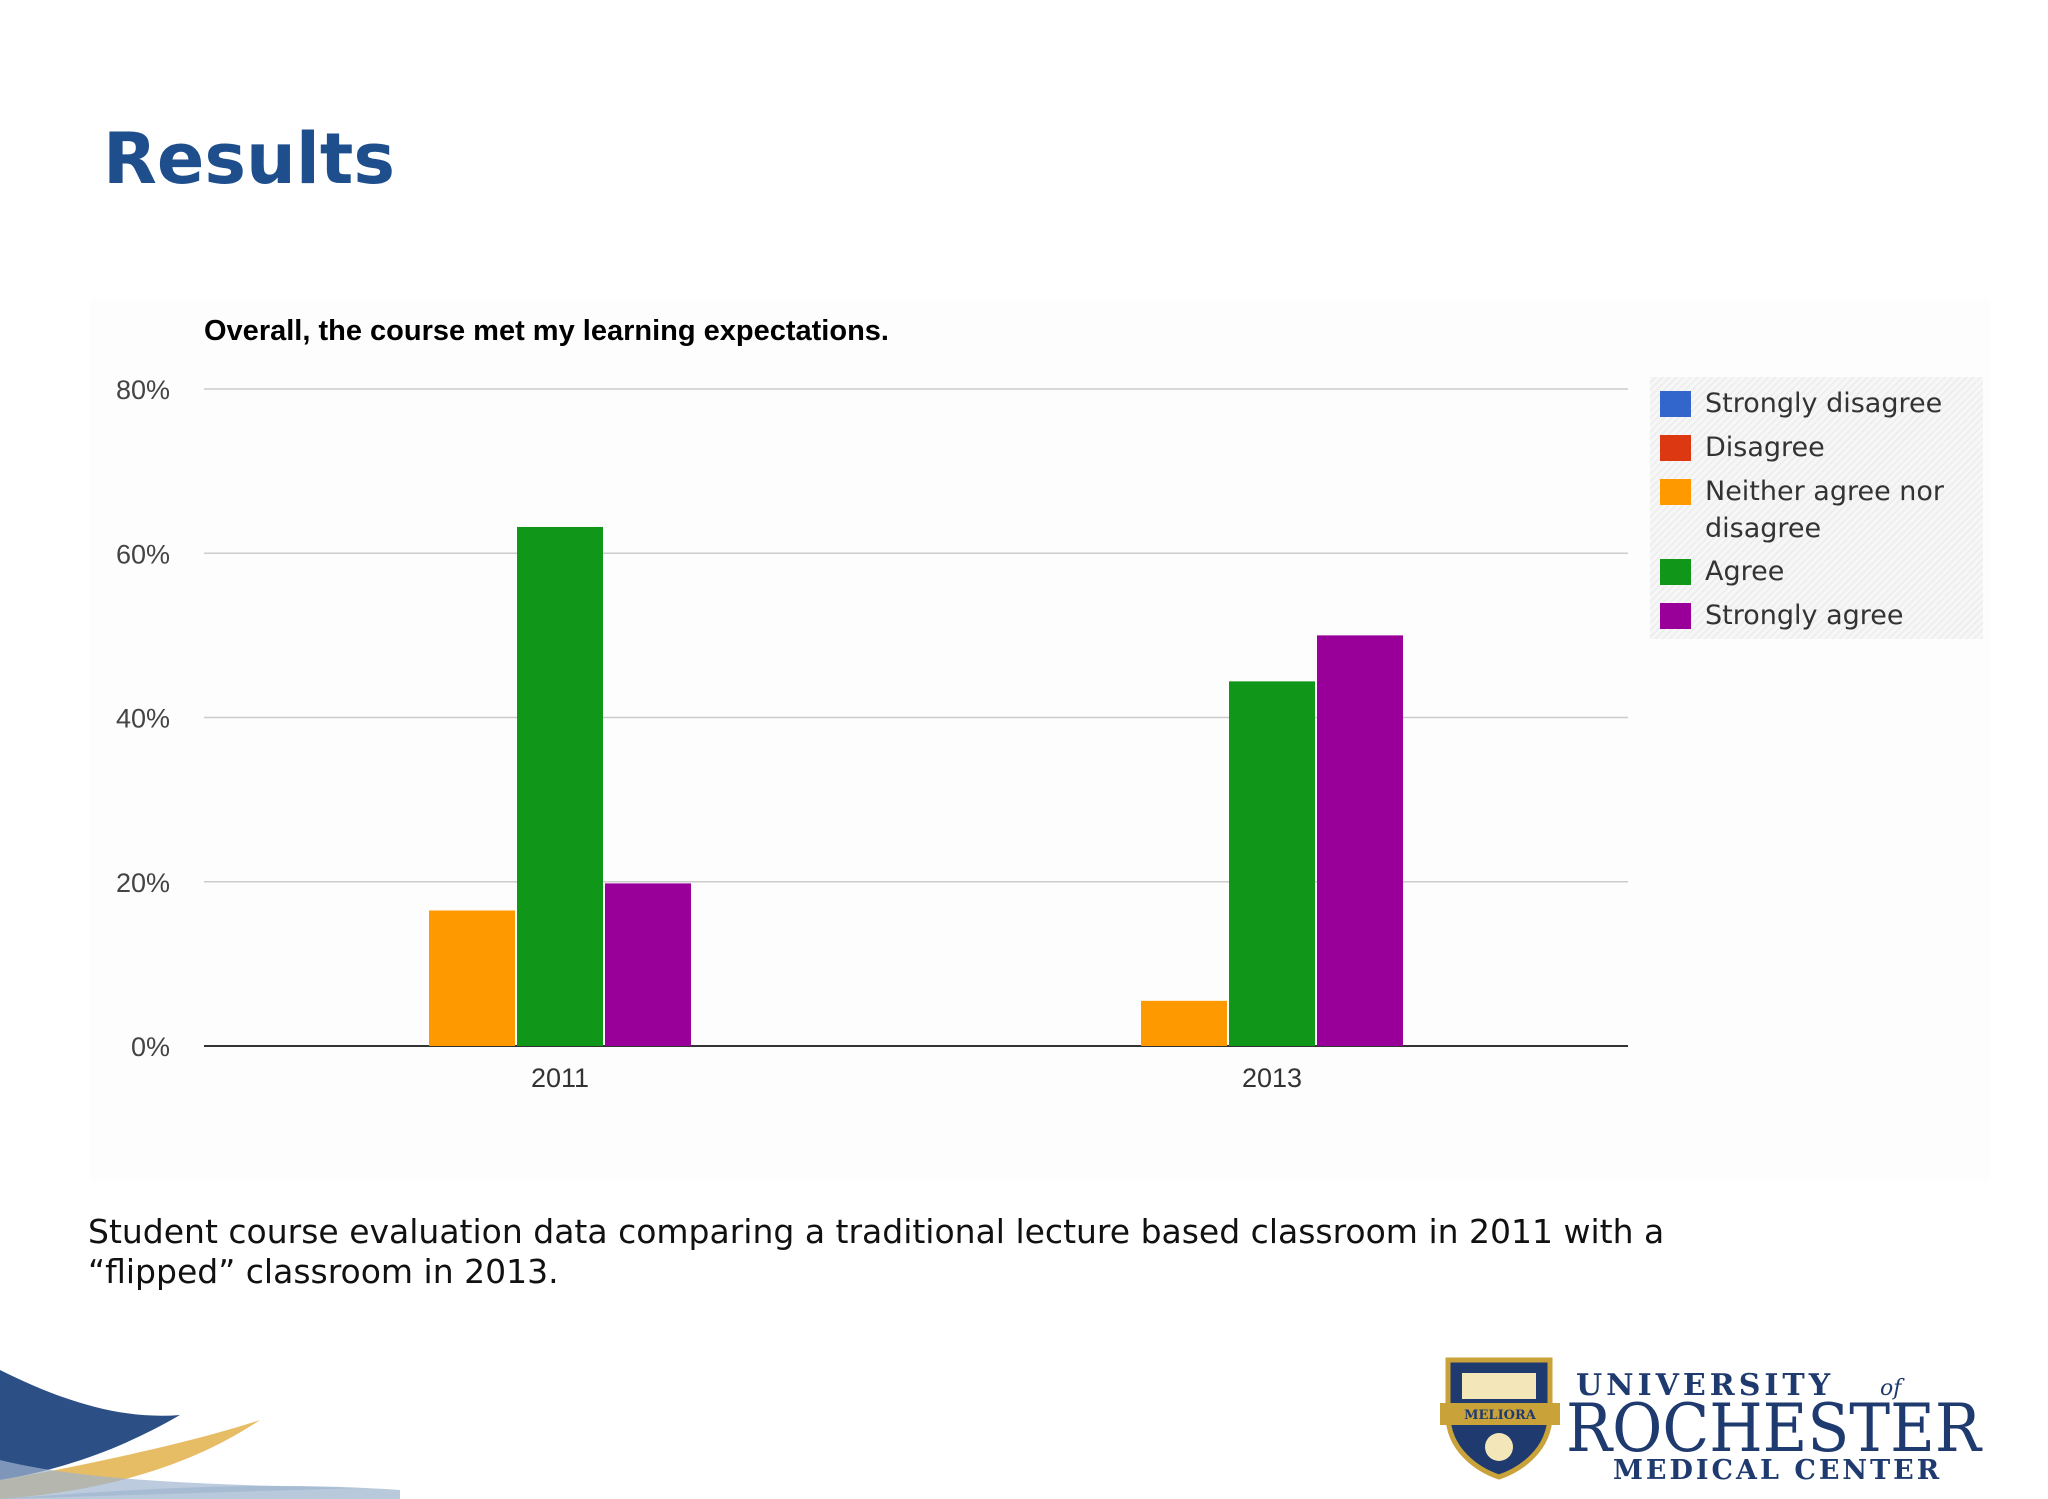  I want to click on y-tick-label: 60%, so click(143, 554).